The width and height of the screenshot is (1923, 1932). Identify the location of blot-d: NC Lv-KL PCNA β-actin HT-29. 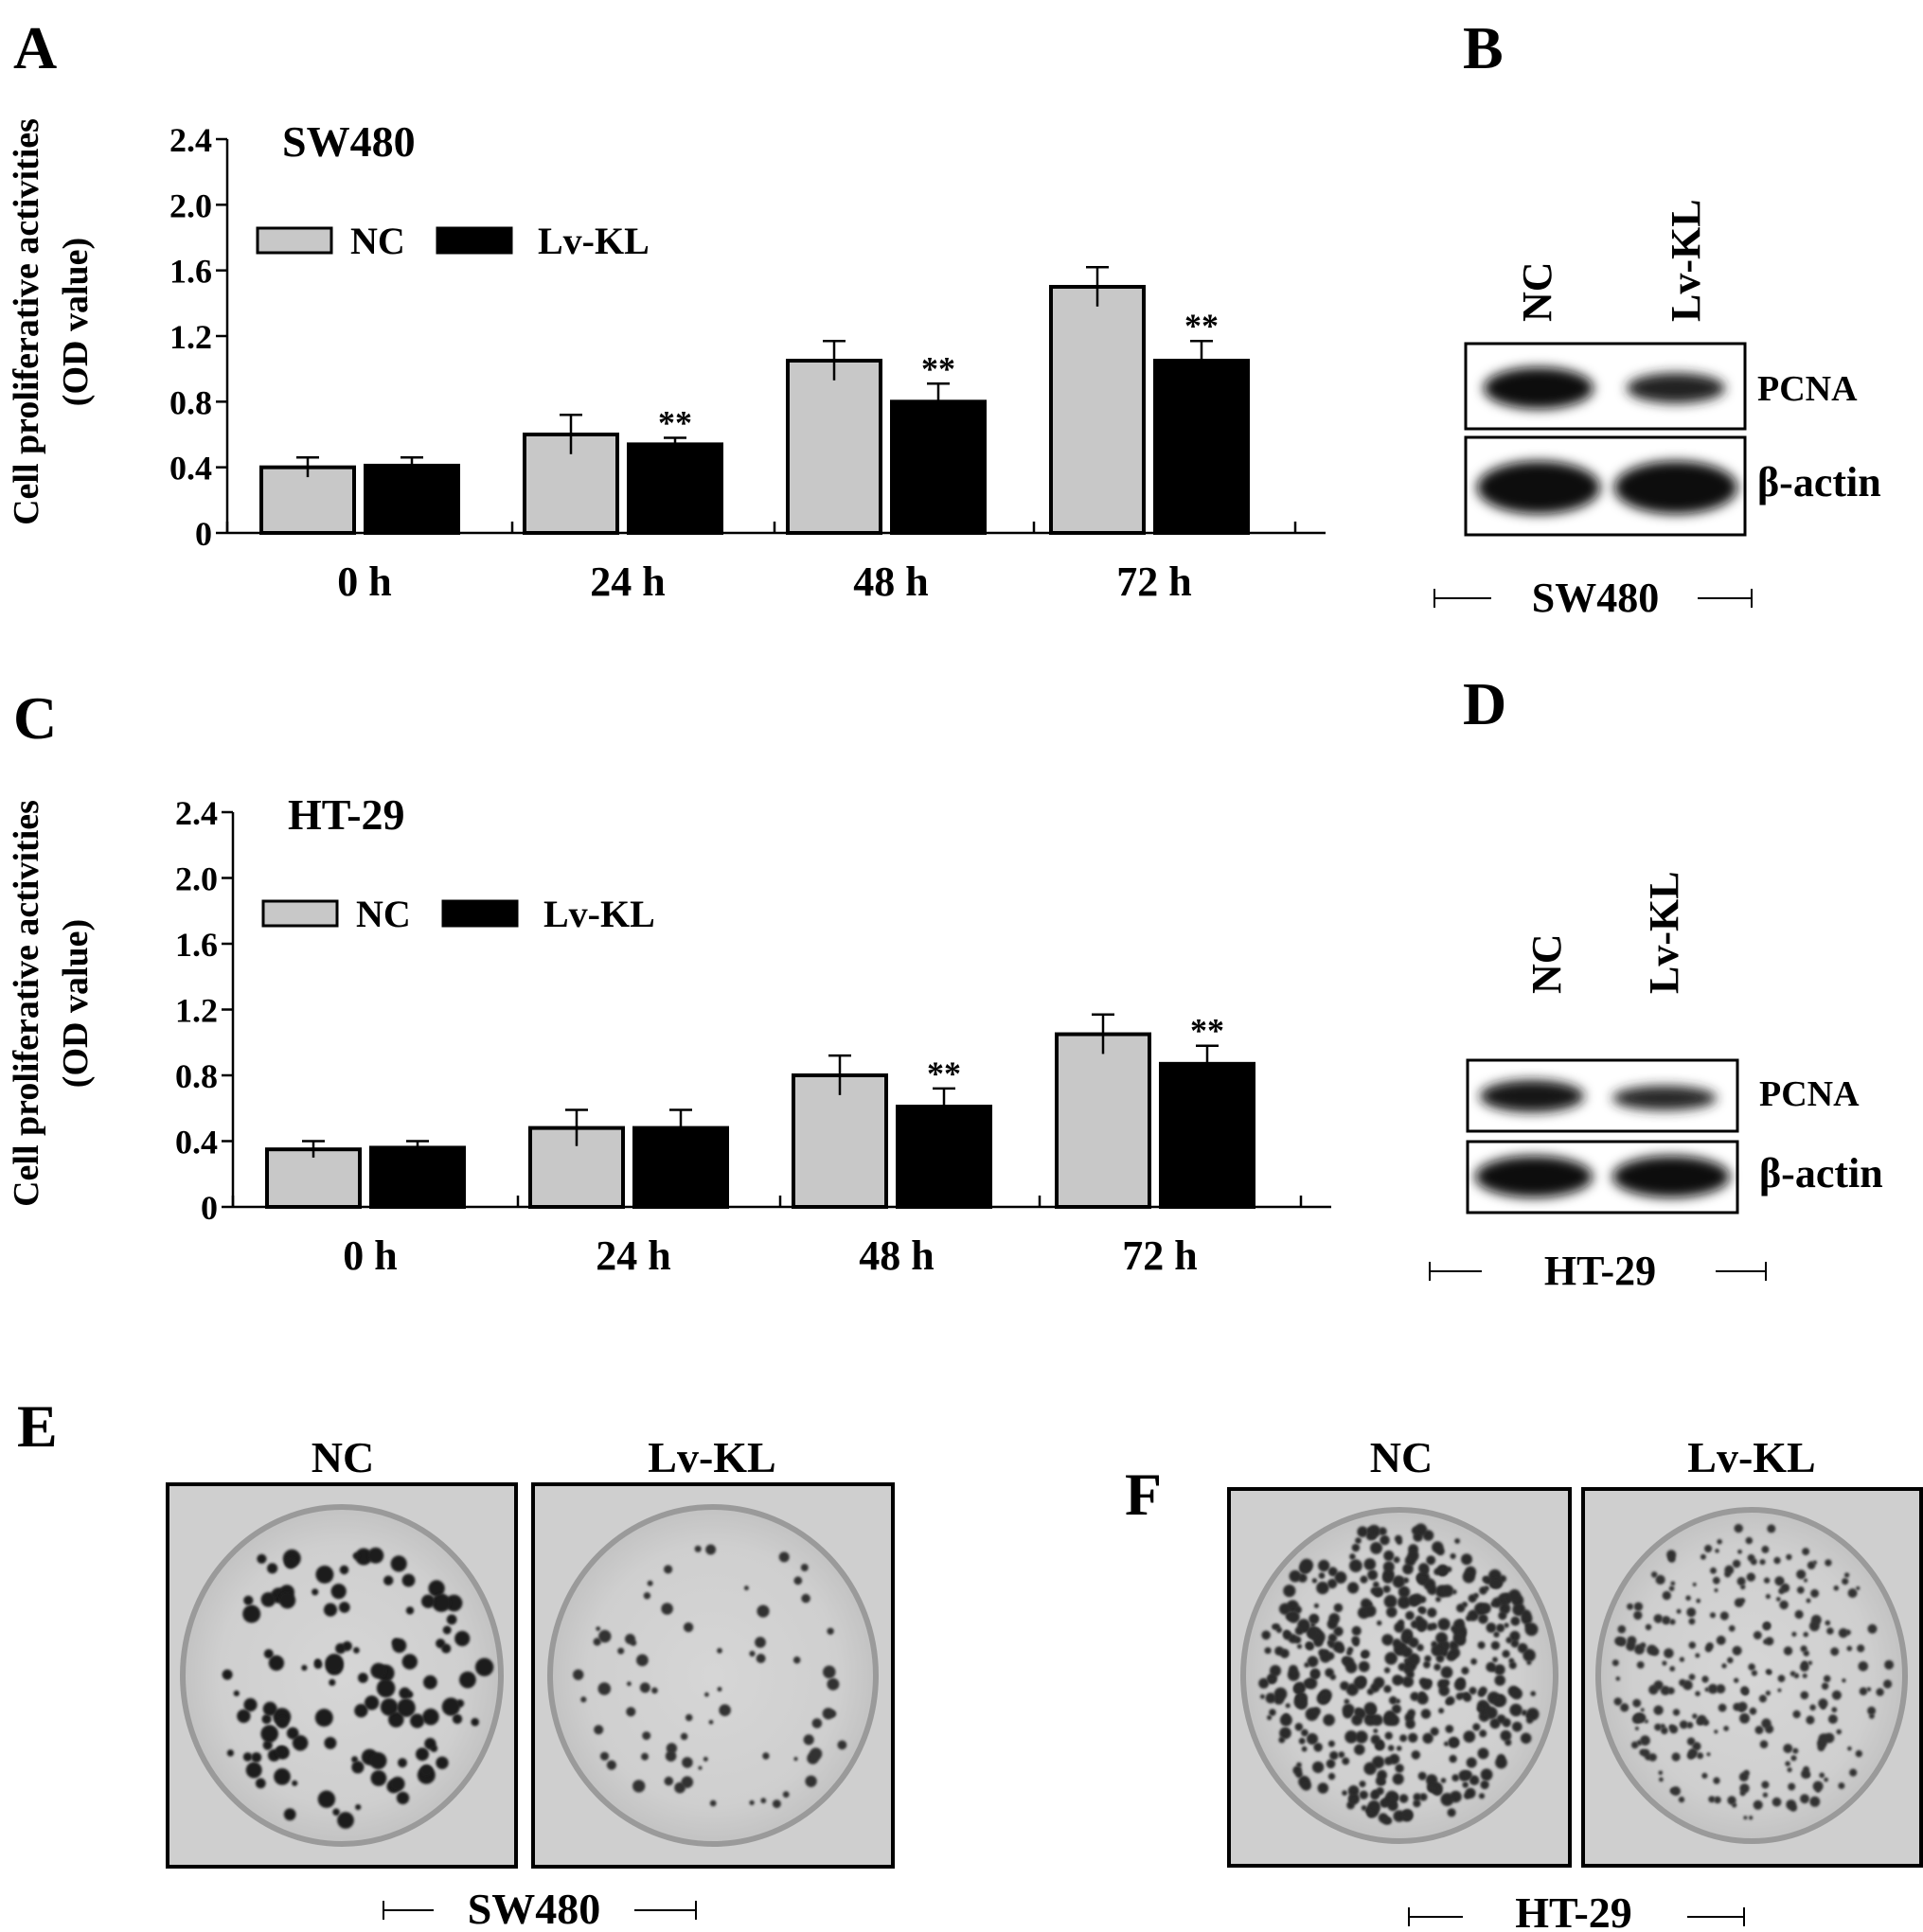
(1656, 1082).